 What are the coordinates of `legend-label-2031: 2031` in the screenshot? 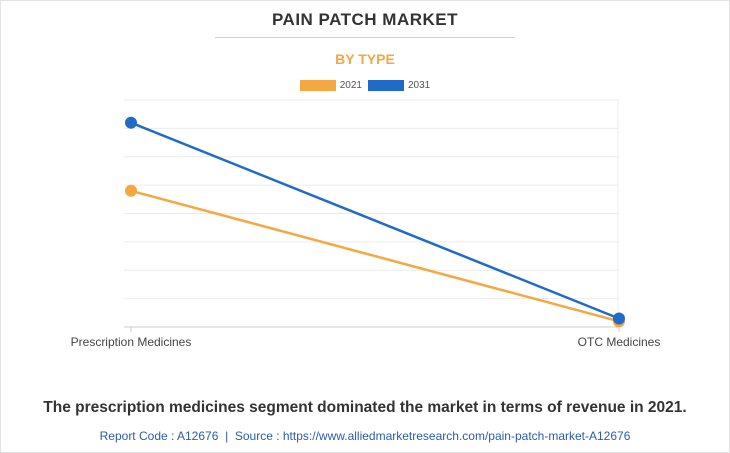 It's located at (419, 85).